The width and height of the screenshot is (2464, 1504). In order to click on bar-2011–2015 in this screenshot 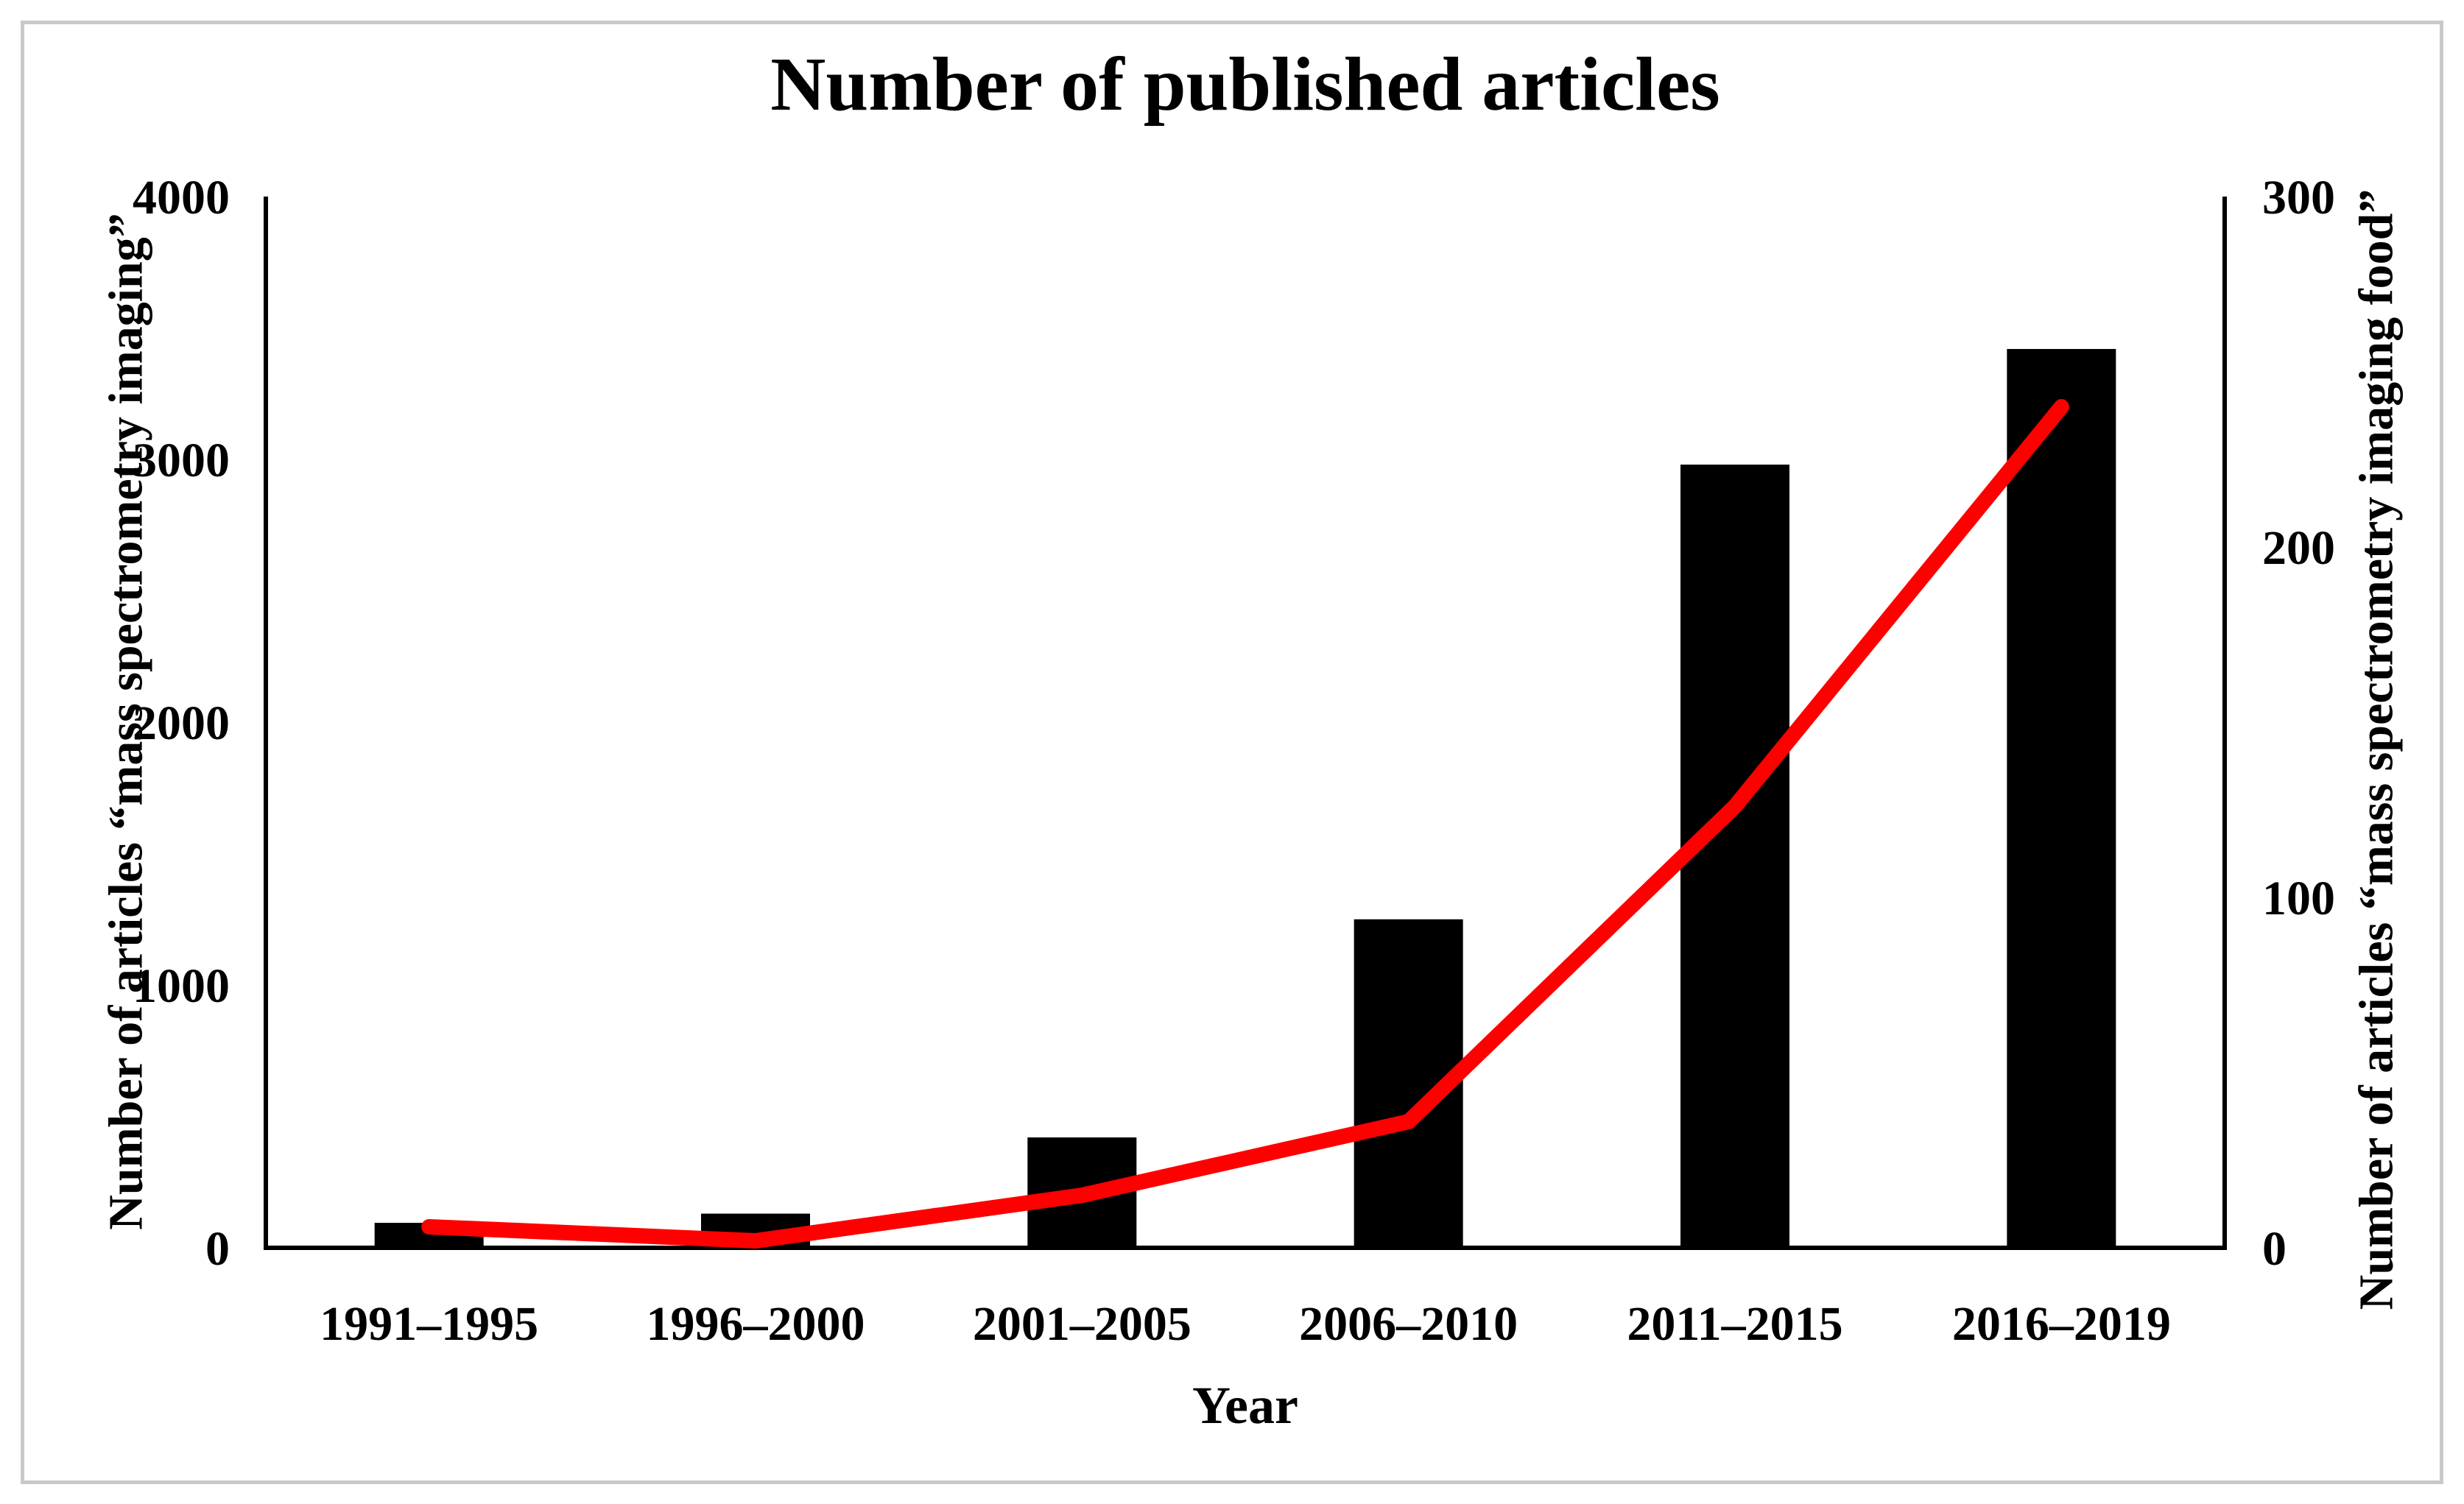, I will do `click(1734, 856)`.